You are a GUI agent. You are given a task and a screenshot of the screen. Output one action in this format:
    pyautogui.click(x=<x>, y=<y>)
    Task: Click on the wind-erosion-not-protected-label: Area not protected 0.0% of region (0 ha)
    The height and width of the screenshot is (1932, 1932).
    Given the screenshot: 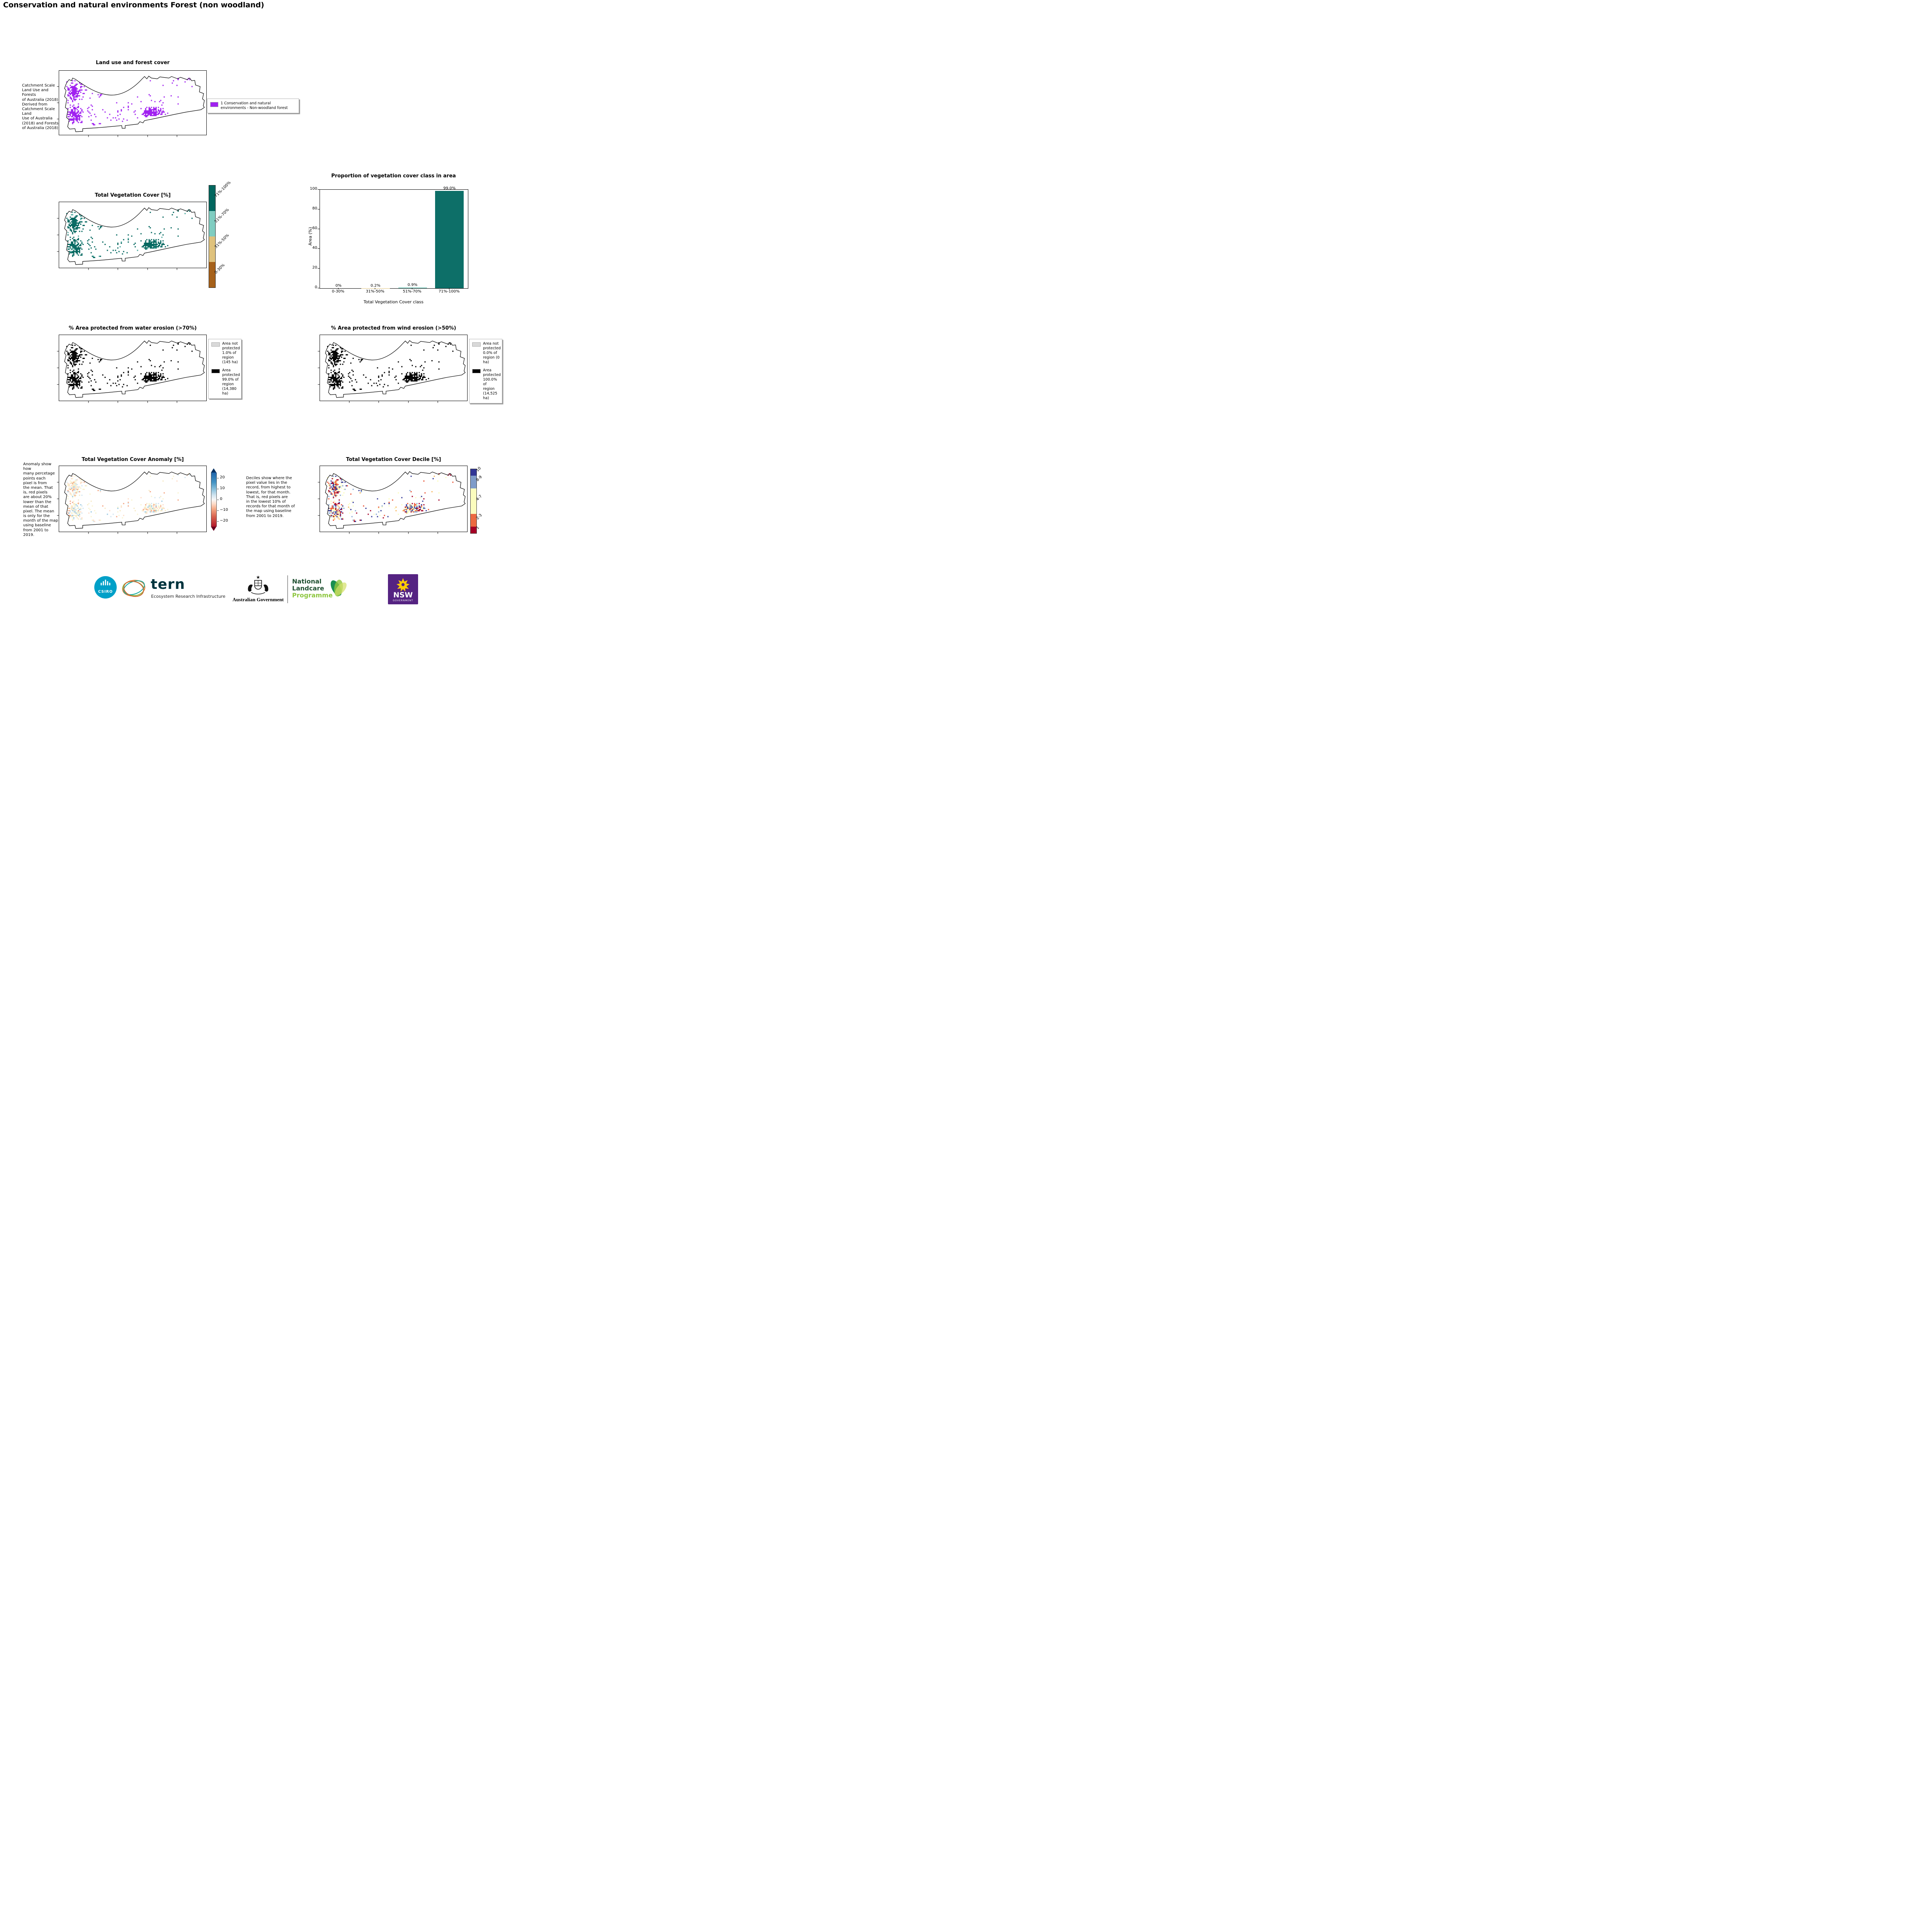 What is the action you would take?
    pyautogui.click(x=492, y=353)
    